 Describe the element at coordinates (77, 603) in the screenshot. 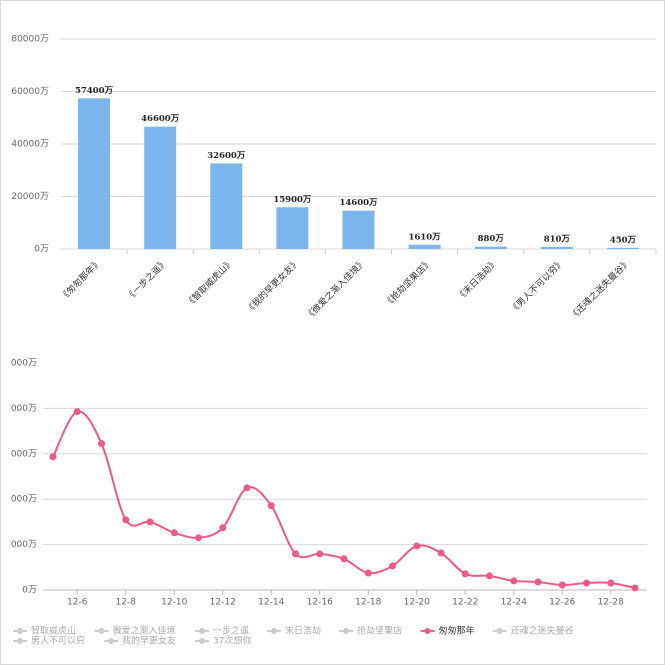

I see `x-tick-label: 12-6` at that location.